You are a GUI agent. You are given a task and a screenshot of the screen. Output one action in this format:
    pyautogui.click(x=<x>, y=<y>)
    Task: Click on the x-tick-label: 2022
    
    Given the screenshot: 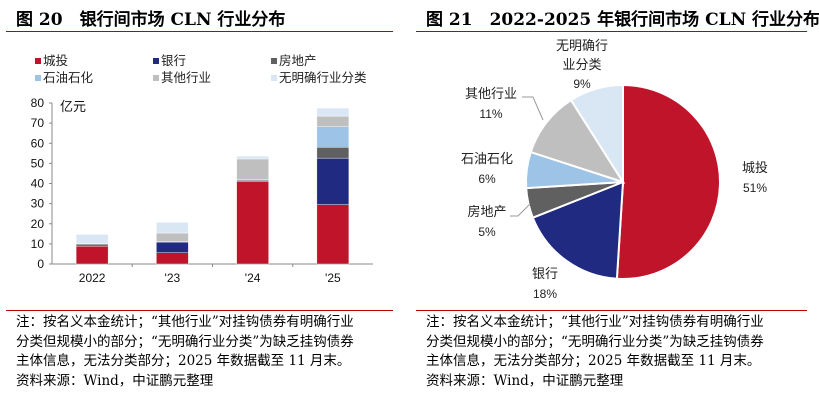 What is the action you would take?
    pyautogui.click(x=92, y=278)
    